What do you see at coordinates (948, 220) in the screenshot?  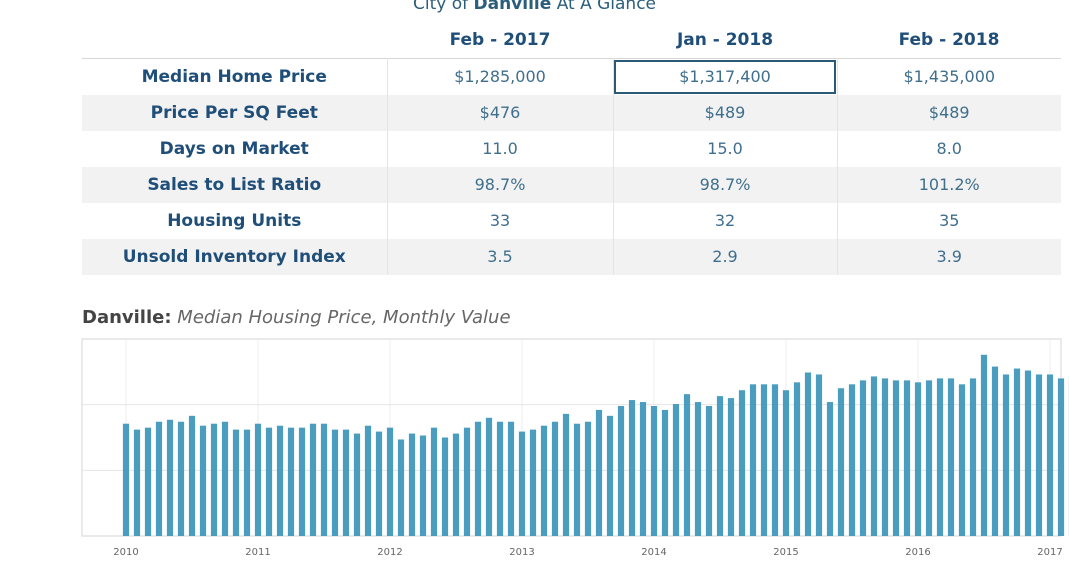 I see `table-cell: 35` at bounding box center [948, 220].